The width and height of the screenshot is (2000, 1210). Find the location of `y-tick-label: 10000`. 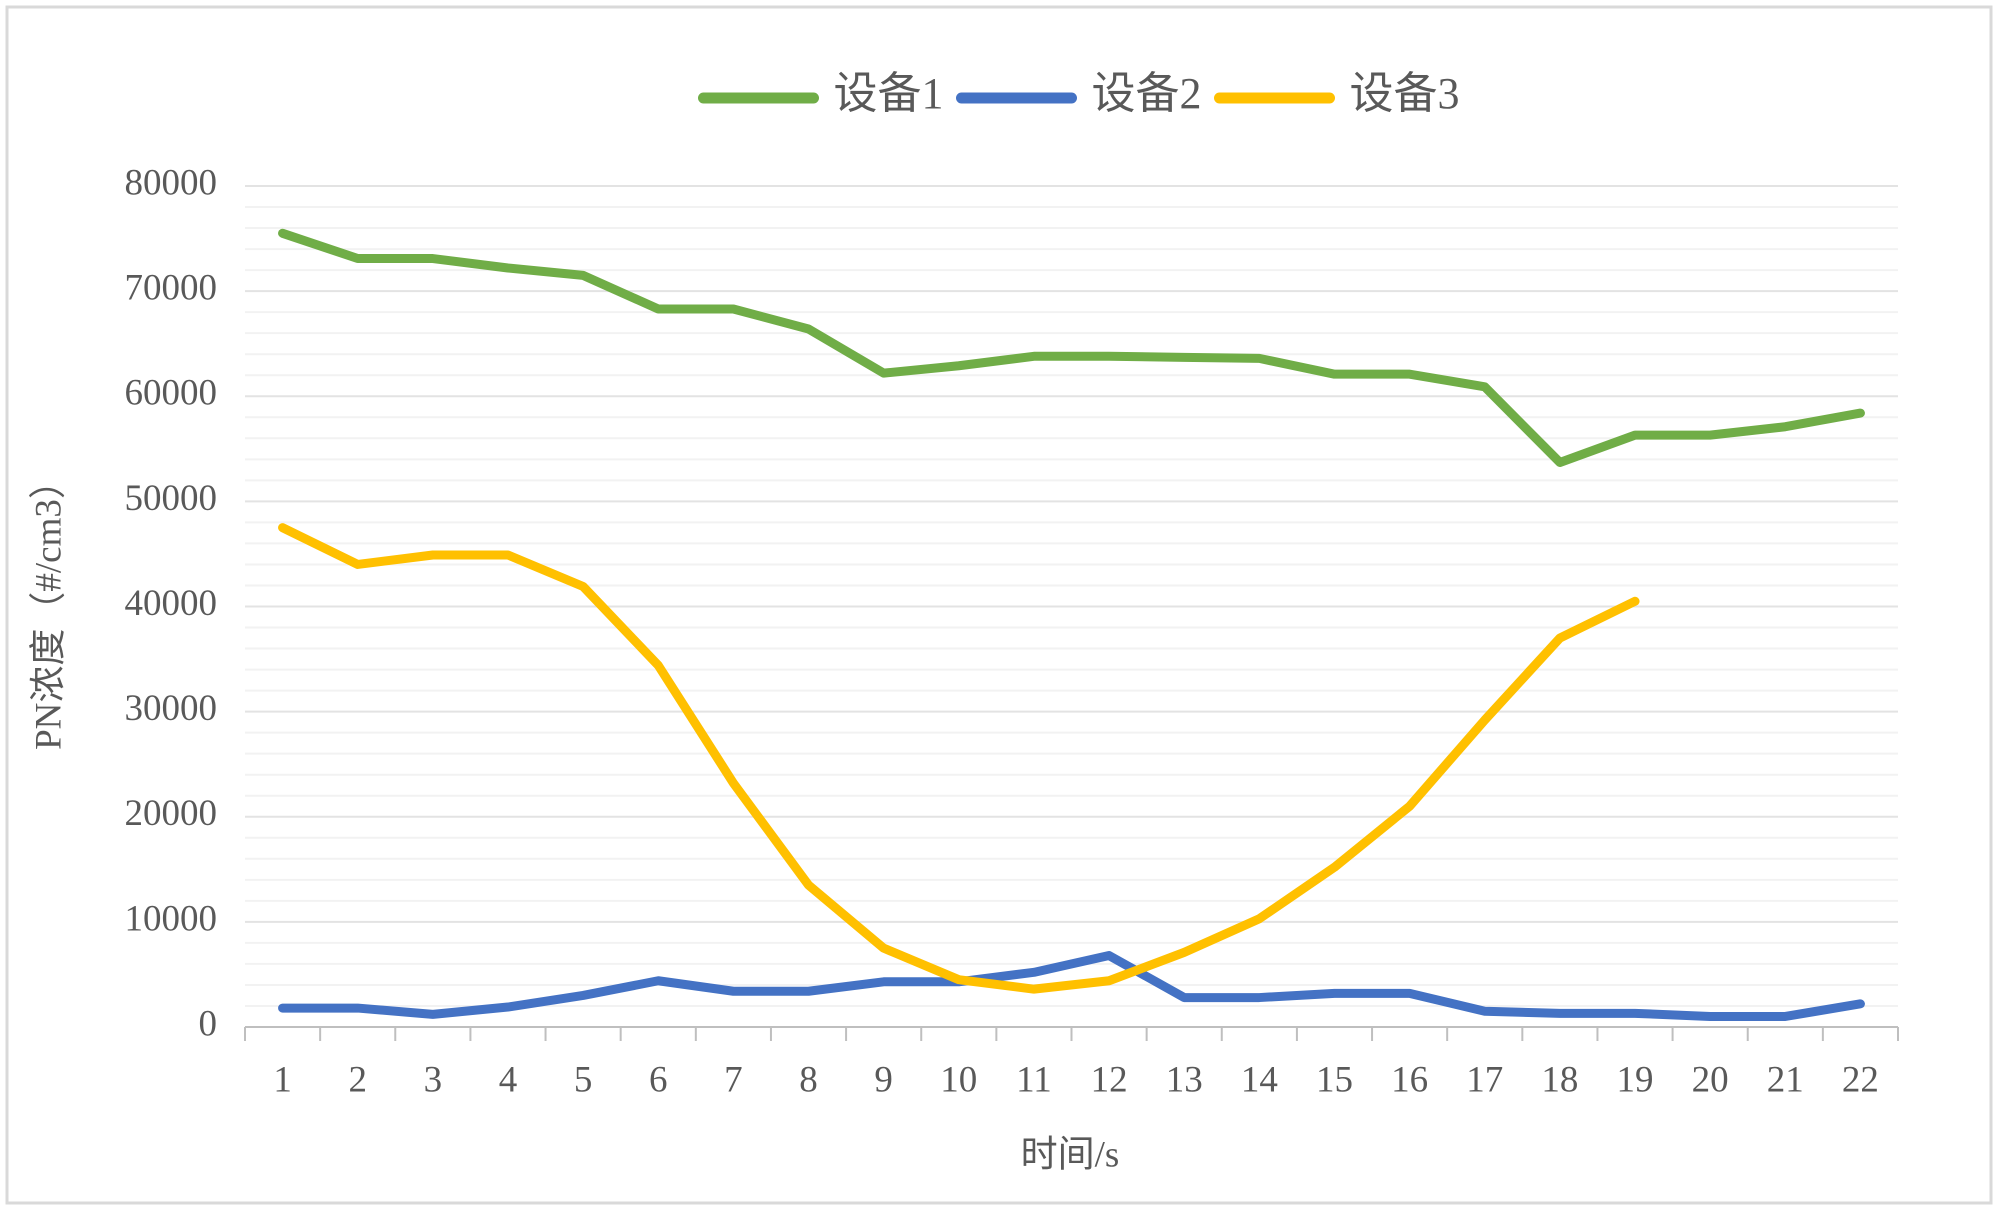

y-tick-label: 10000 is located at coordinates (171, 918).